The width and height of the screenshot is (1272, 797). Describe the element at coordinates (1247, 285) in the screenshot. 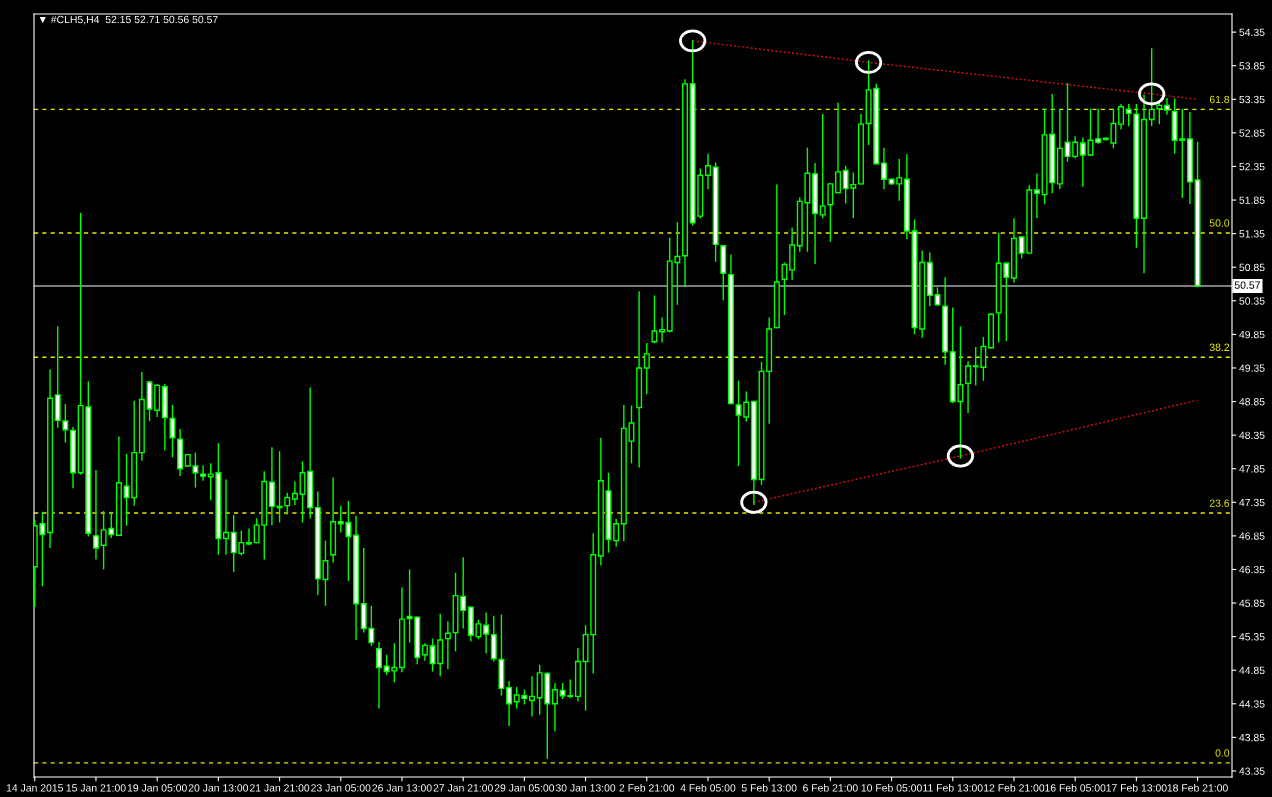

I see `ref-line-label: 50.57` at that location.